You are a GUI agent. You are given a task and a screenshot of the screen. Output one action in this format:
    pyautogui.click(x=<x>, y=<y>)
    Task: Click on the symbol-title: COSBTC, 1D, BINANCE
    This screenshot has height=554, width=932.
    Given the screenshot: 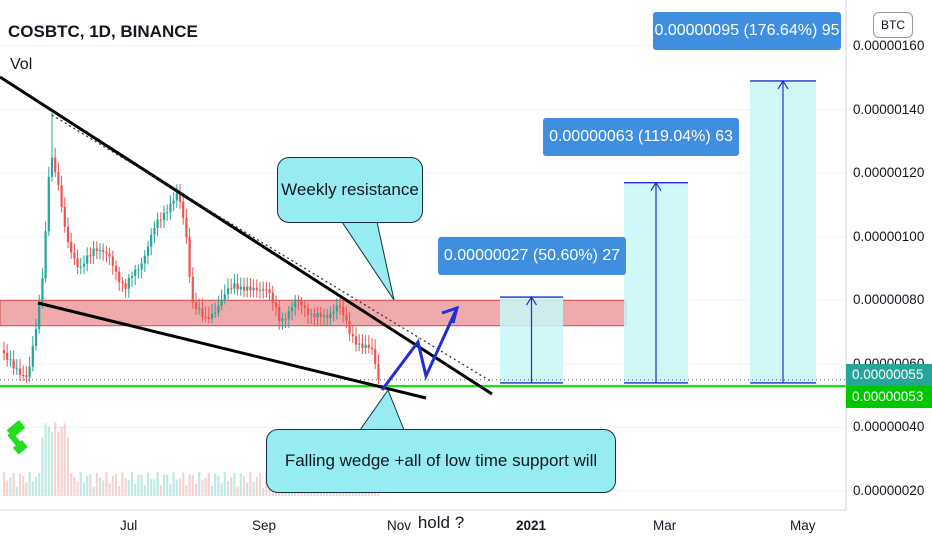 What is the action you would take?
    pyautogui.click(x=103, y=31)
    